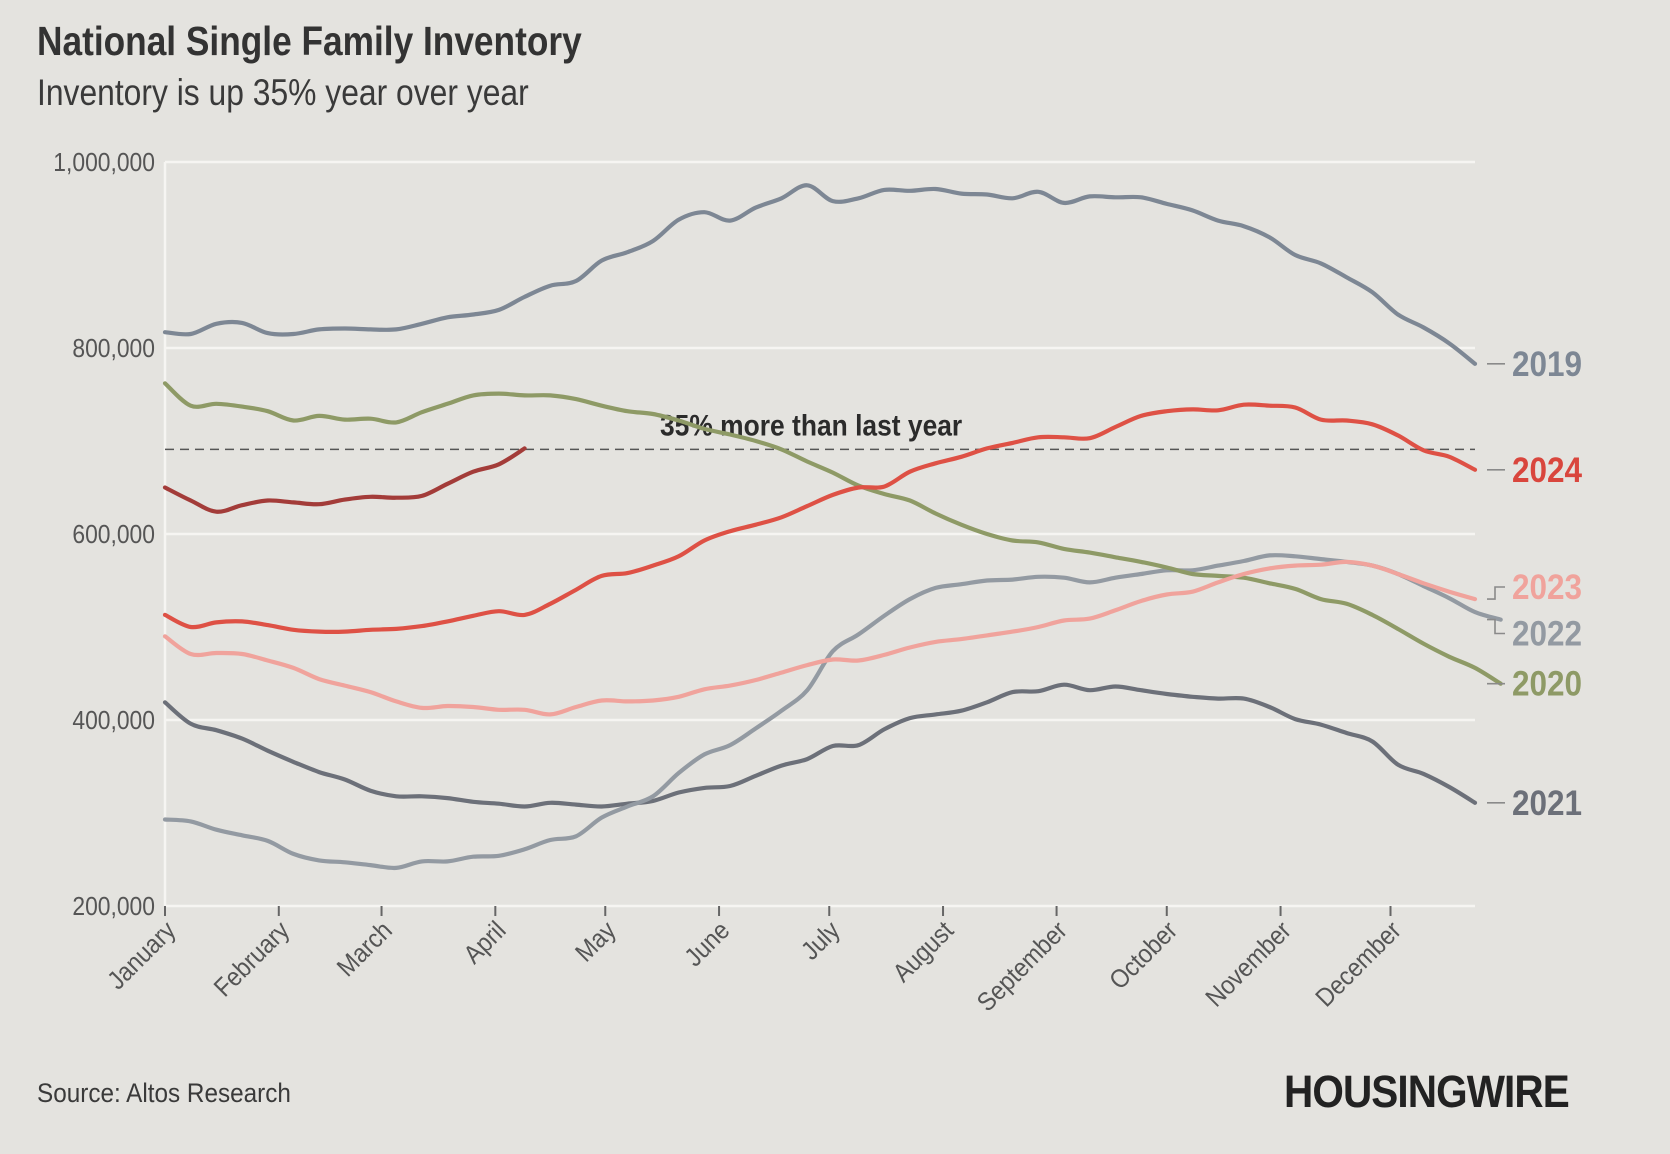  What do you see at coordinates (1427, 1091) in the screenshot?
I see `brand-logo: HOUSINGWIRE` at bounding box center [1427, 1091].